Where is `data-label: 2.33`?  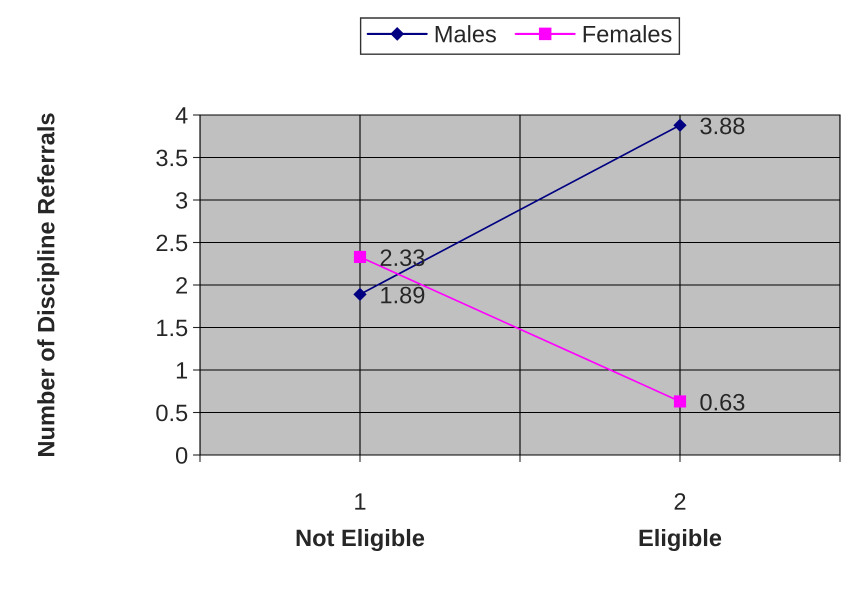
data-label: 2.33 is located at coordinates (402, 257).